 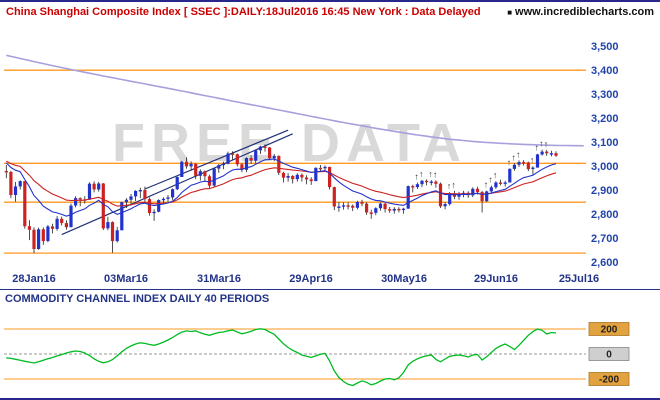 What do you see at coordinates (605, 95) in the screenshot?
I see `price-axis-label: 3,300` at bounding box center [605, 95].